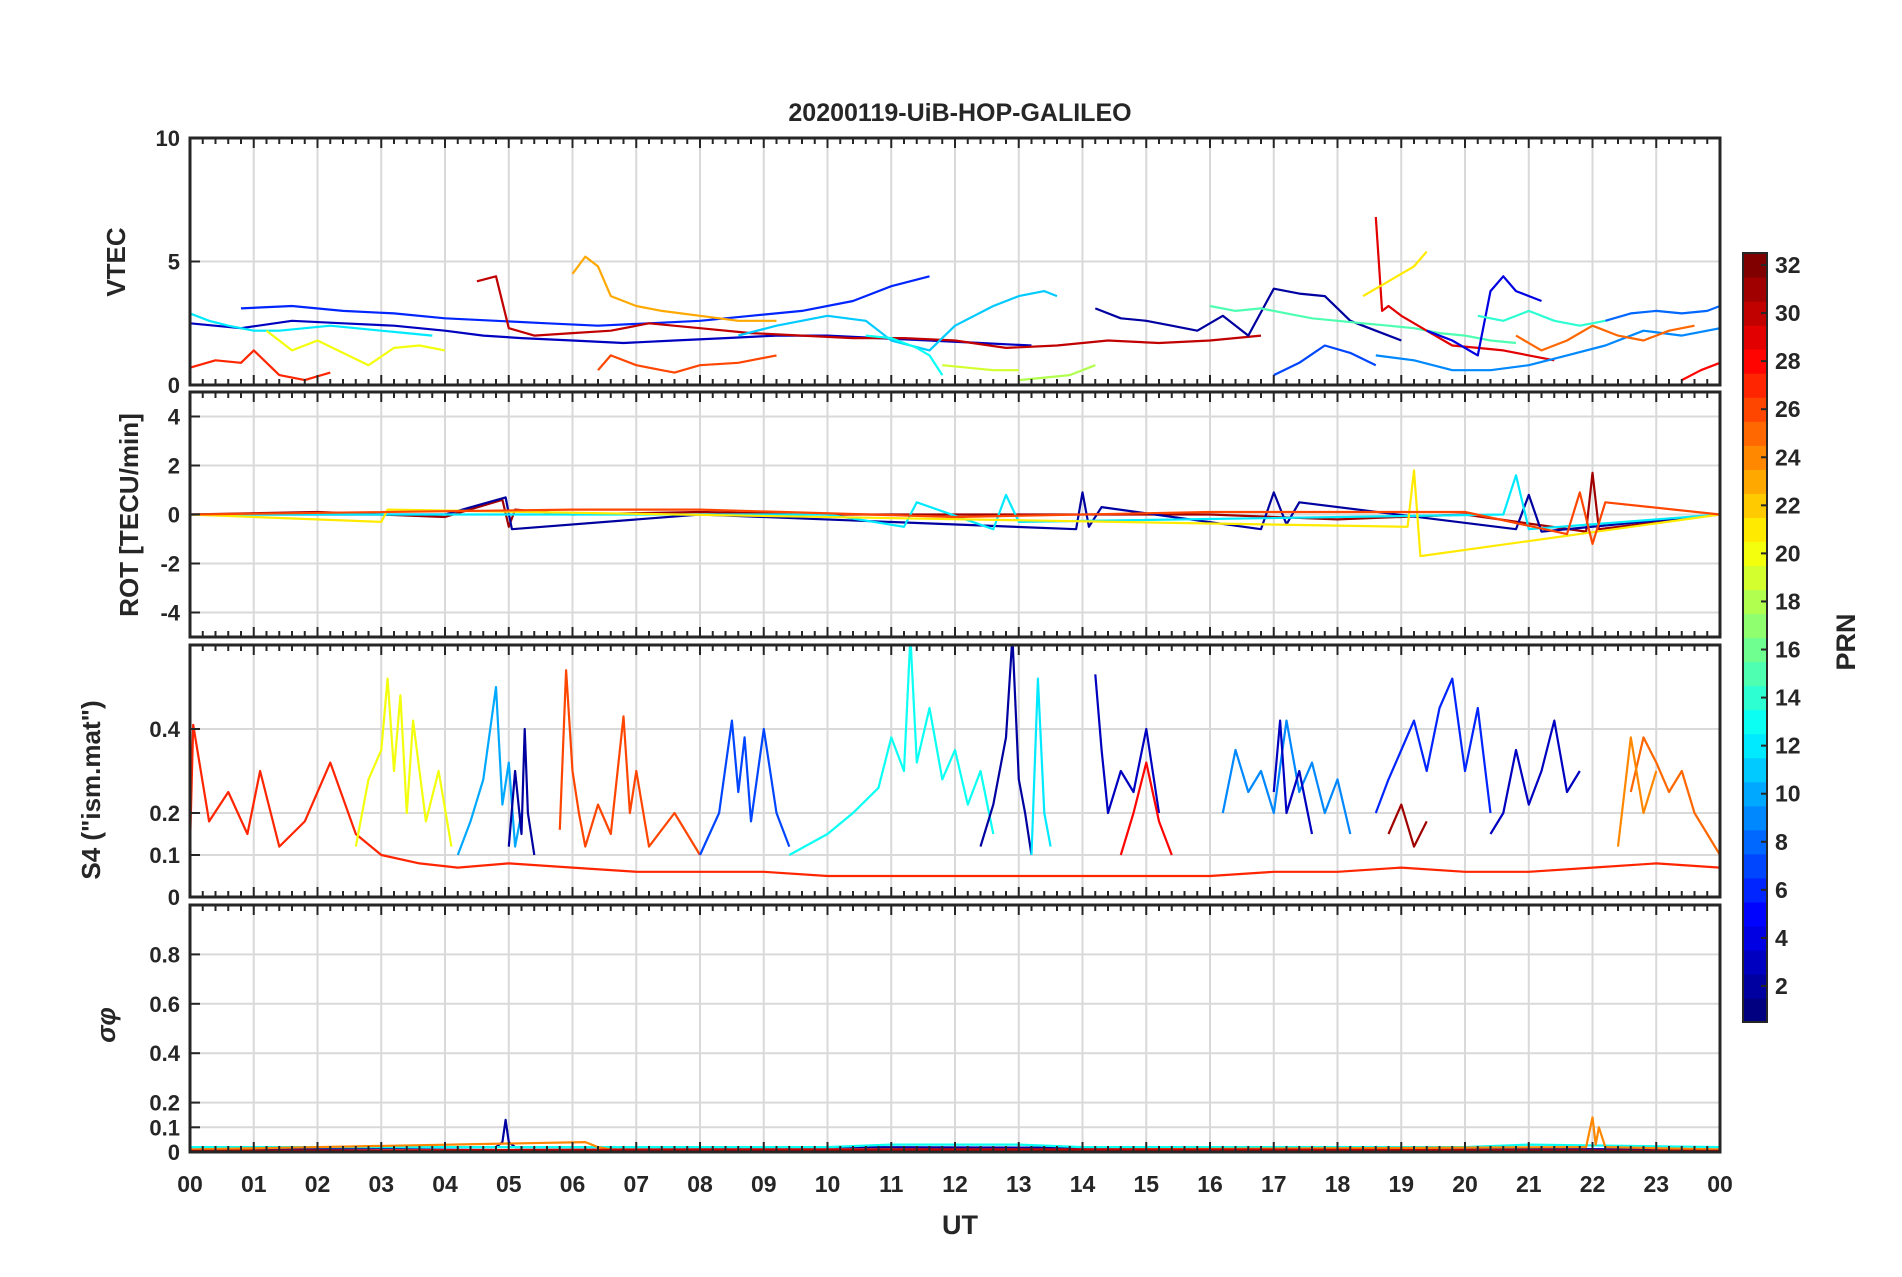 Image resolution: width=1902 pixels, height=1277 pixels. Describe the element at coordinates (381, 1184) in the screenshot. I see `x-tick-label: 03` at that location.